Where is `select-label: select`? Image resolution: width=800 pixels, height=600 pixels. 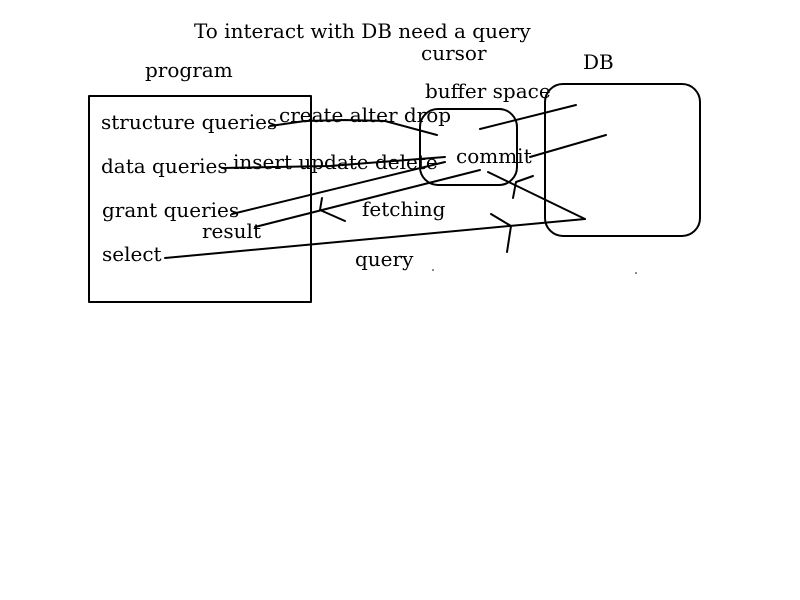 select-label: select is located at coordinates (132, 254).